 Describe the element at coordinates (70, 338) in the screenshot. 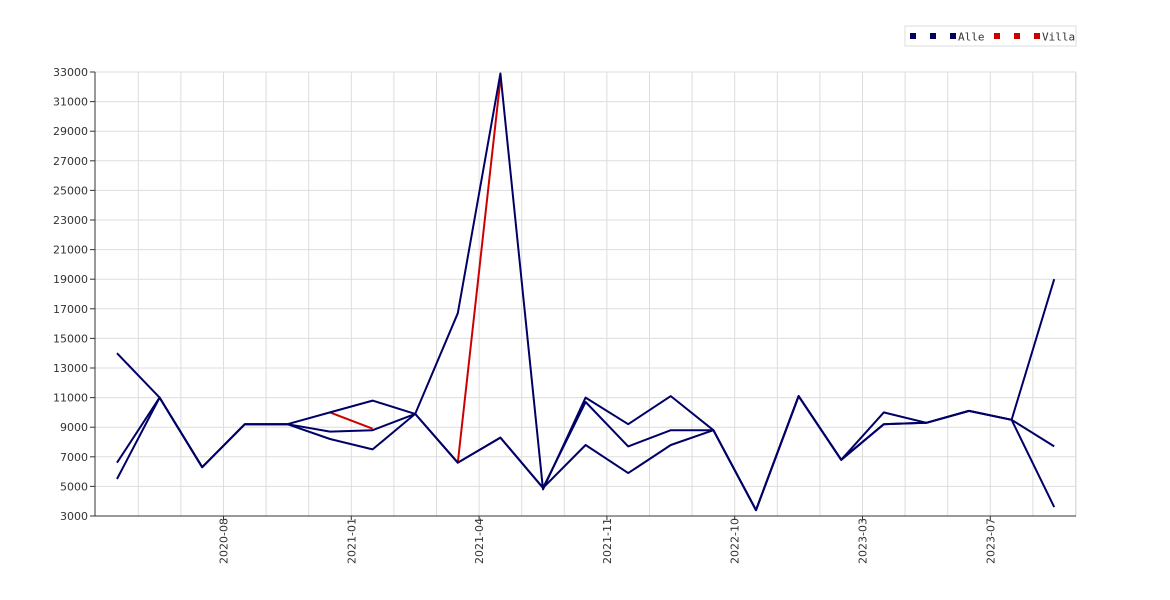

I see `y-tick-label: 15000` at that location.